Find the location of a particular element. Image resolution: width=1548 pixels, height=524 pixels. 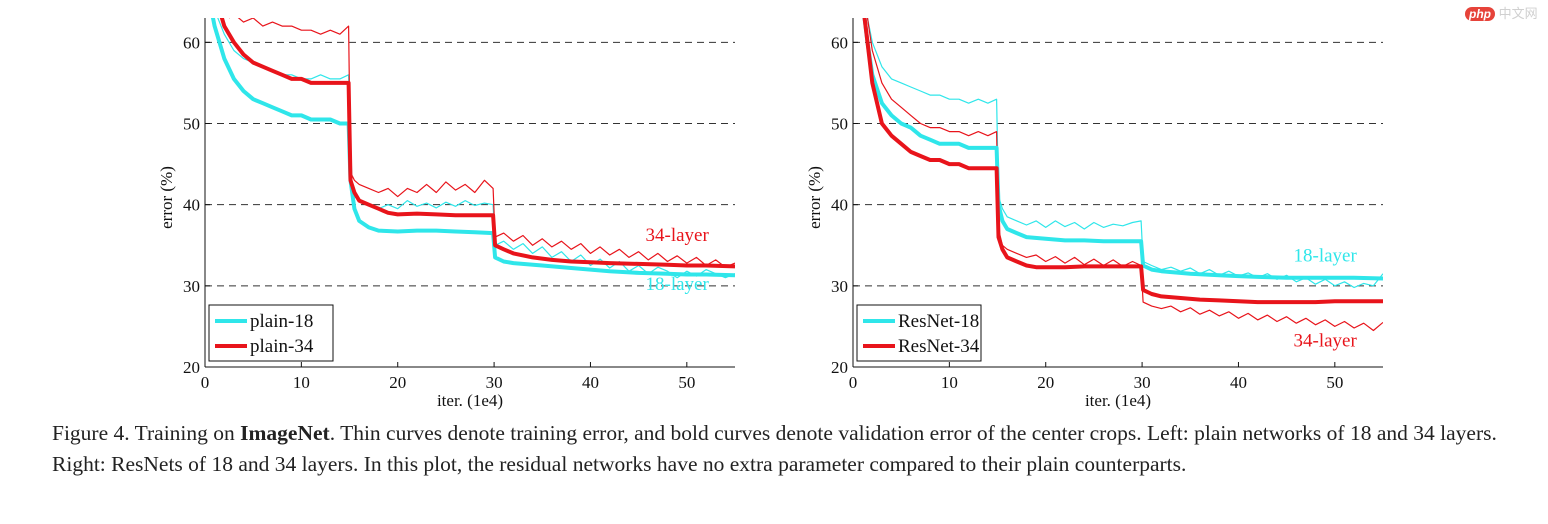

legend-label-resnet-34: ResNet-34 is located at coordinates (939, 346).